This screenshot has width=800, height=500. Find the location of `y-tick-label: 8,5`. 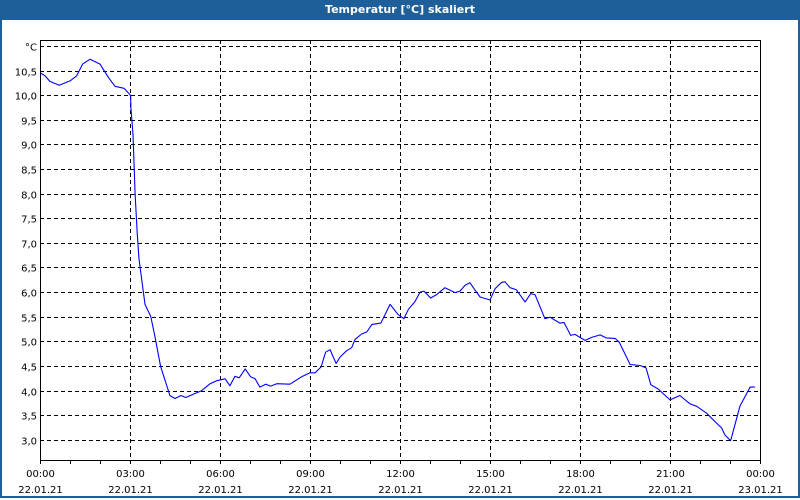

y-tick-label: 8,5 is located at coordinates (29, 171).